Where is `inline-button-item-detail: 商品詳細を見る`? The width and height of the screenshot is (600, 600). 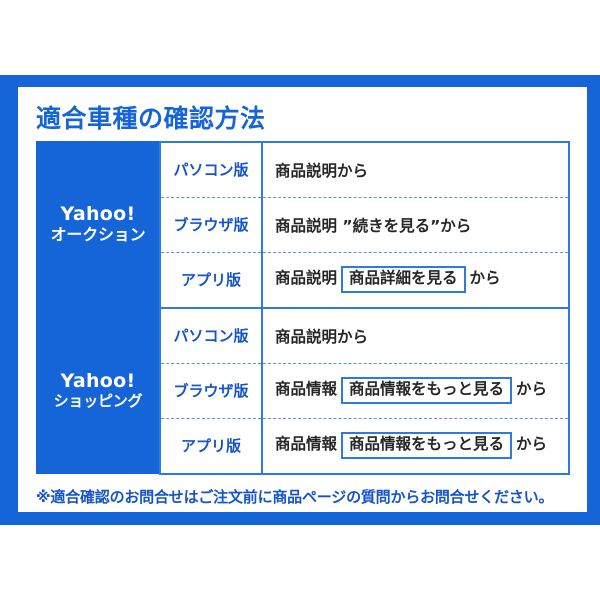 inline-button-item-detail: 商品詳細を見る is located at coordinates (403, 279).